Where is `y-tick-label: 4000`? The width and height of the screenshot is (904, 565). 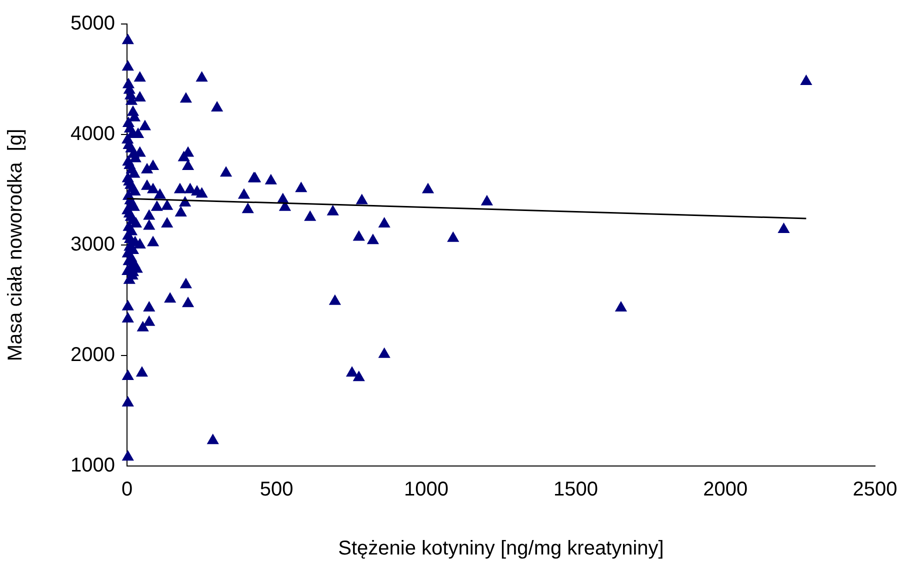 y-tick-label: 4000 is located at coordinates (92, 134).